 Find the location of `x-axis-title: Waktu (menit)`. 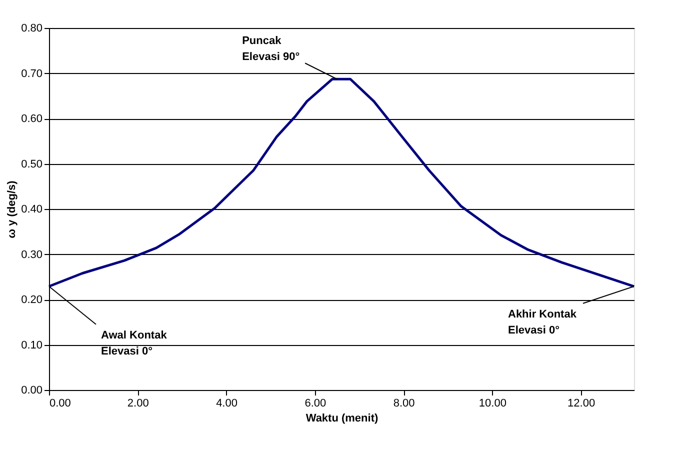

x-axis-title: Waktu (menit) is located at coordinates (342, 418).